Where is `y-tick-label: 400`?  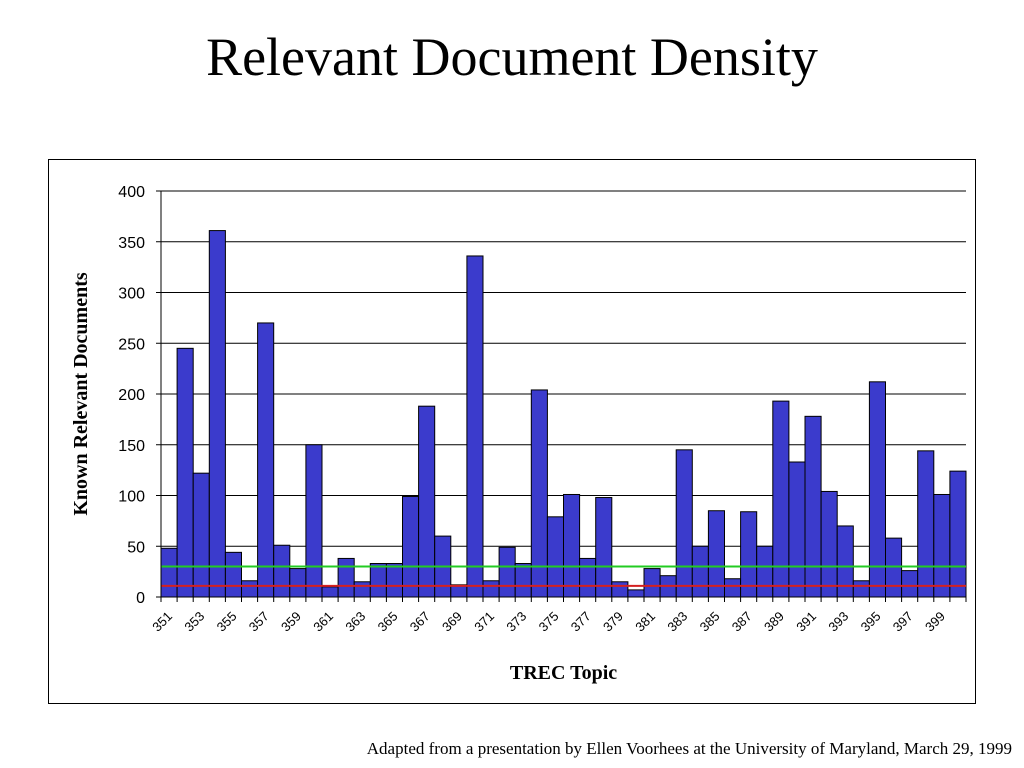 y-tick-label: 400 is located at coordinates (131, 192).